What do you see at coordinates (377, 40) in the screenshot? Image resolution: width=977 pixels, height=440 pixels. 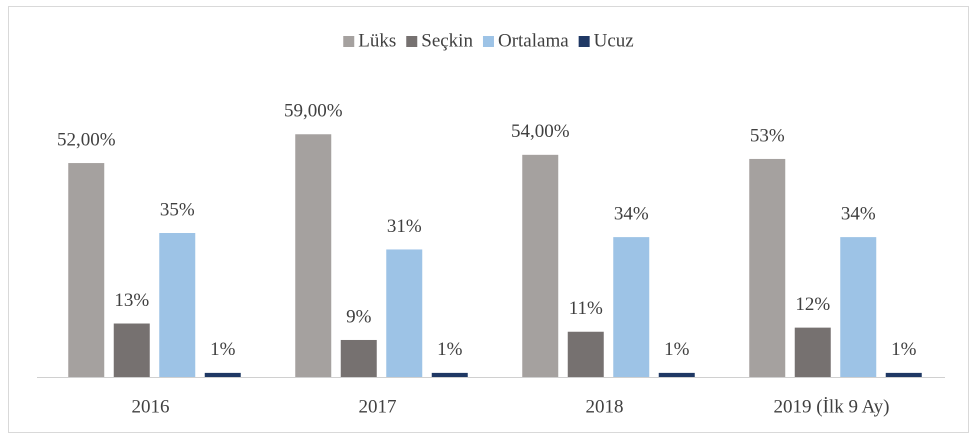 I see `legend-label: Lüks` at bounding box center [377, 40].